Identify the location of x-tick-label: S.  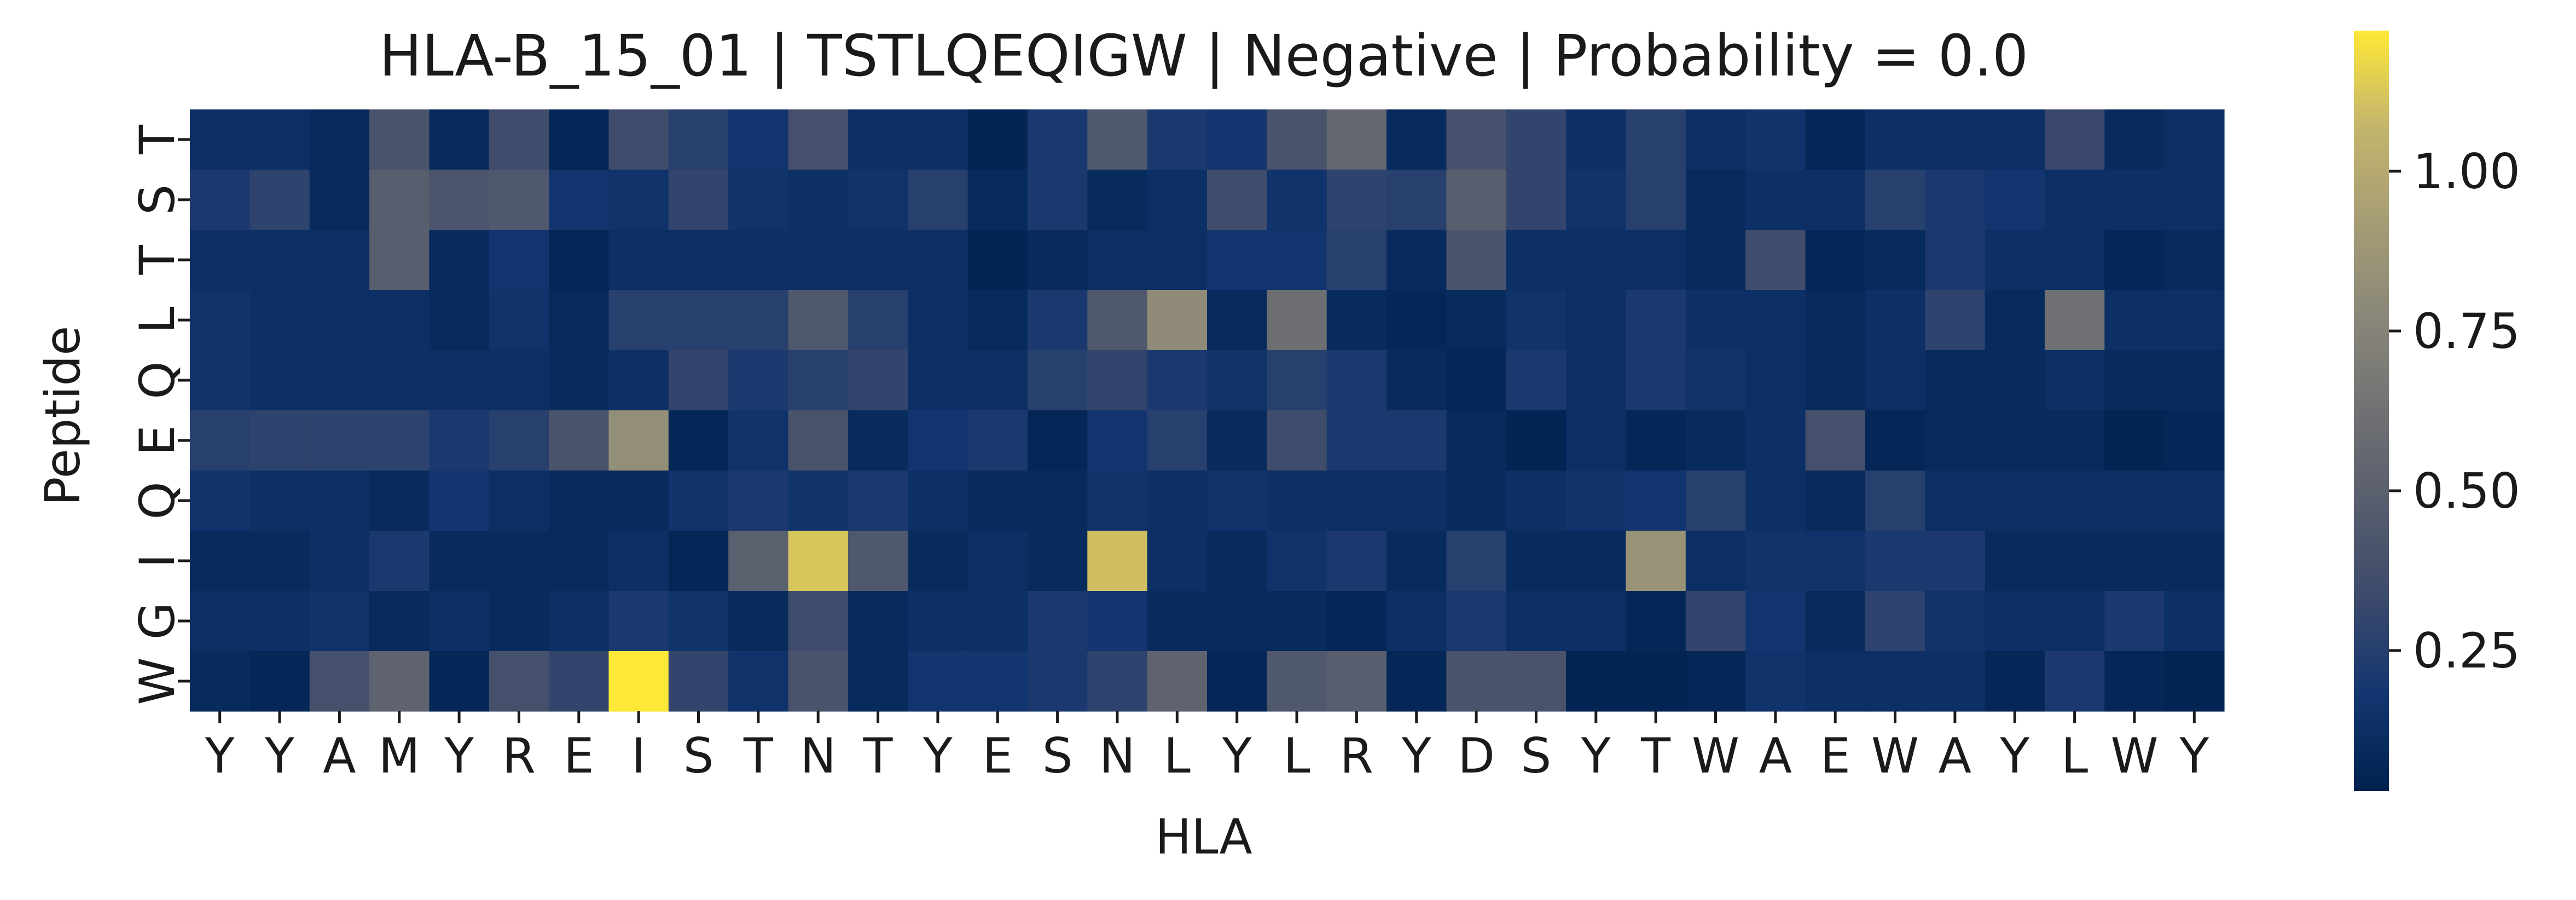
(1058, 756).